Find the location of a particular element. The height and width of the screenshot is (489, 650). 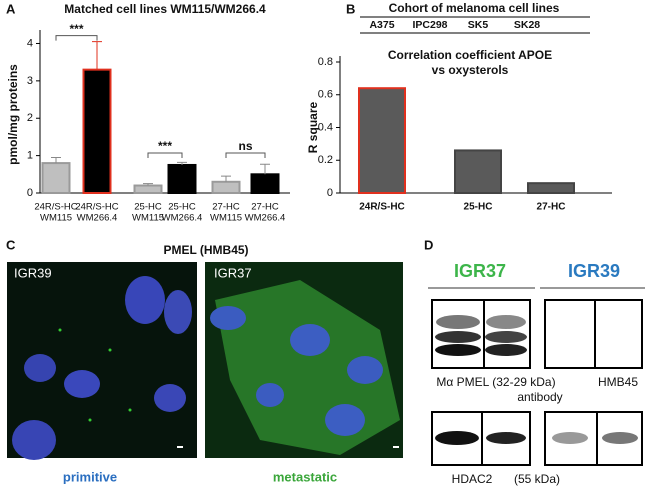

blot-label: HDAC2 is located at coordinates (472, 479).